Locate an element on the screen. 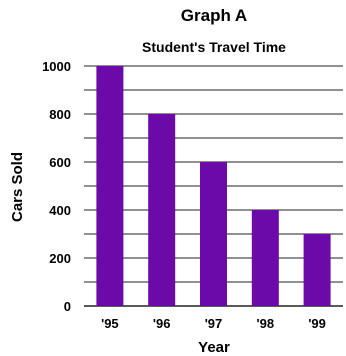 The height and width of the screenshot is (356, 346). y-tick-label: 800 is located at coordinates (60, 114).